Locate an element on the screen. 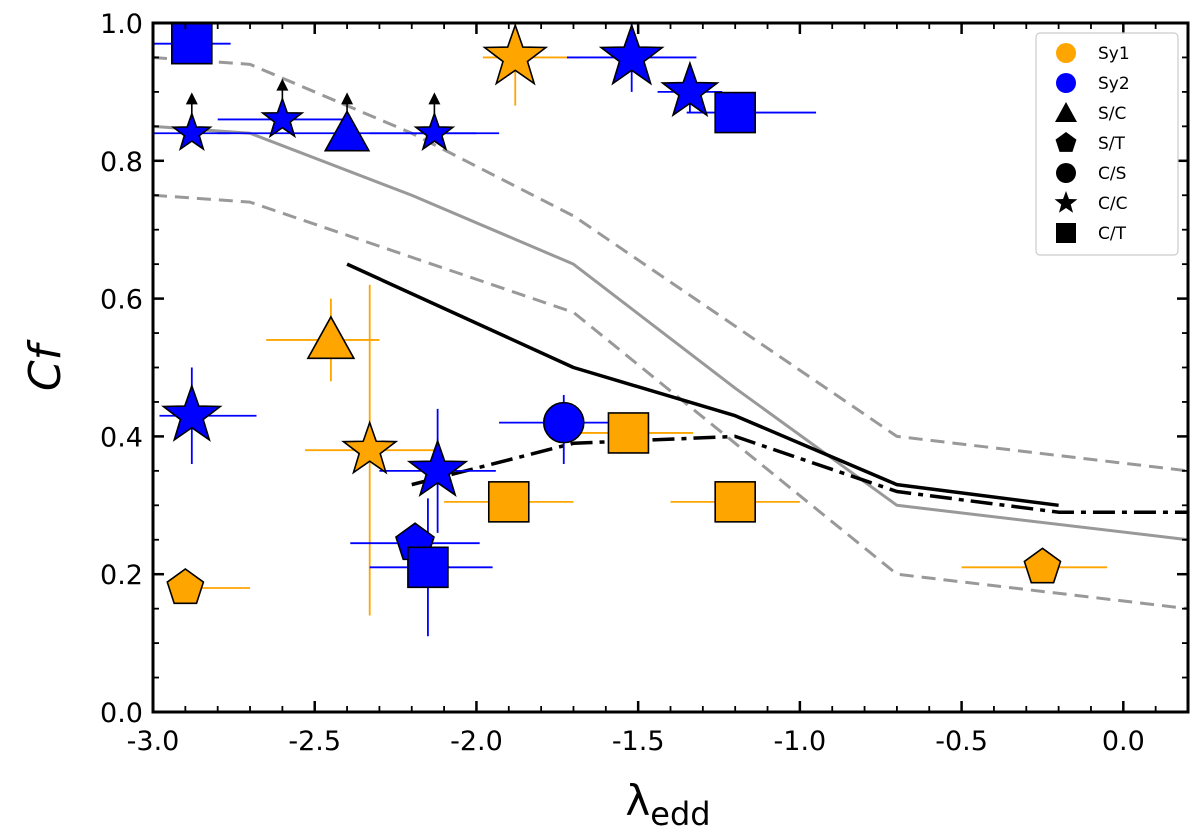 This screenshot has height=833, width=1200. x-tick-label: -0.5 is located at coordinates (961, 741).